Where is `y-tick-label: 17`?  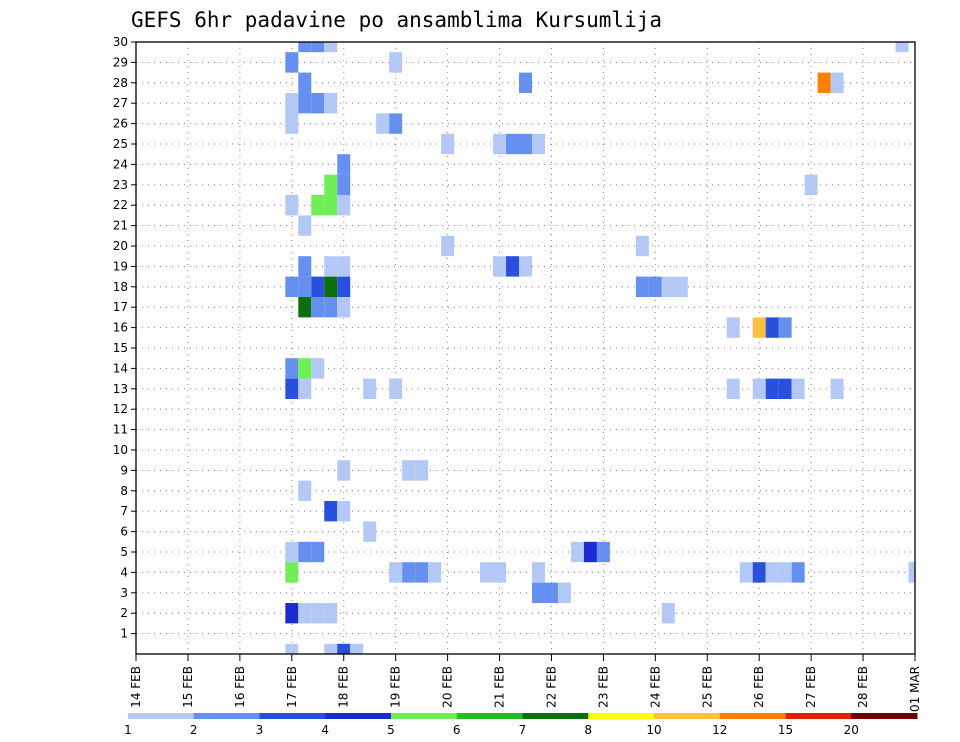 y-tick-label: 17 is located at coordinates (120, 307).